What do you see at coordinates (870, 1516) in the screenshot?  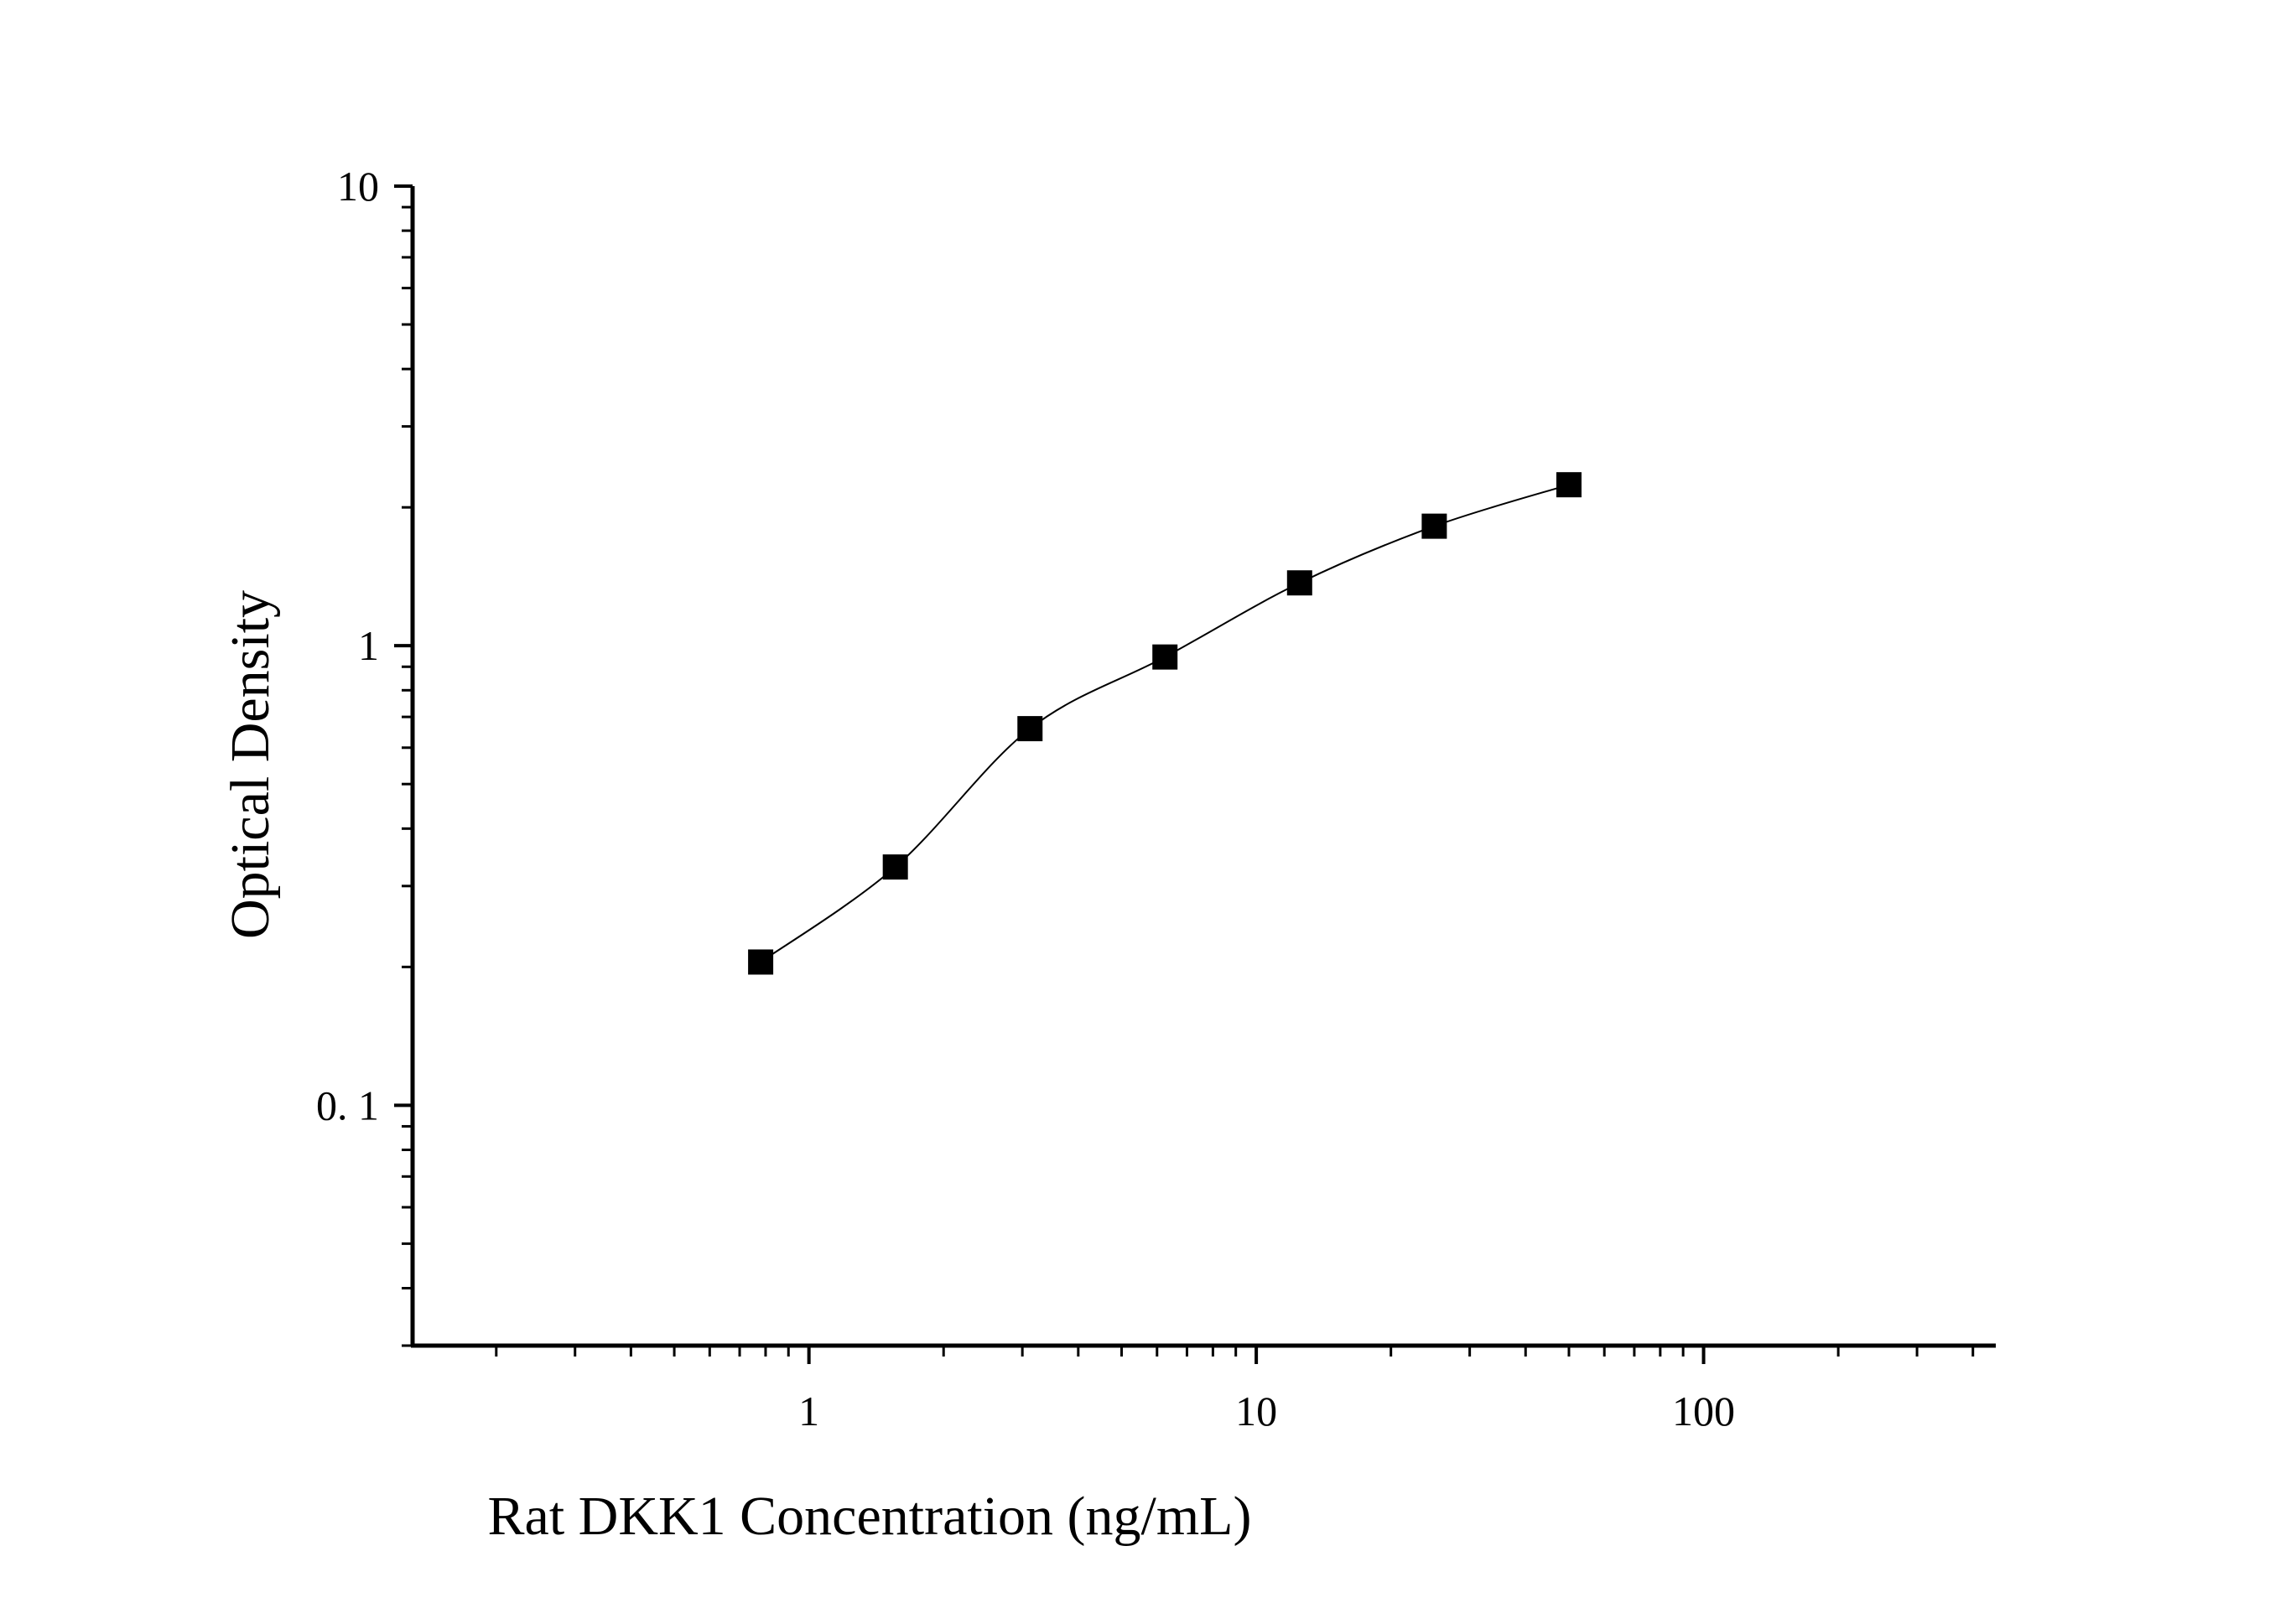 I see `x-axis-title: Rat DKK1 Concentration (ng/mL)` at bounding box center [870, 1516].